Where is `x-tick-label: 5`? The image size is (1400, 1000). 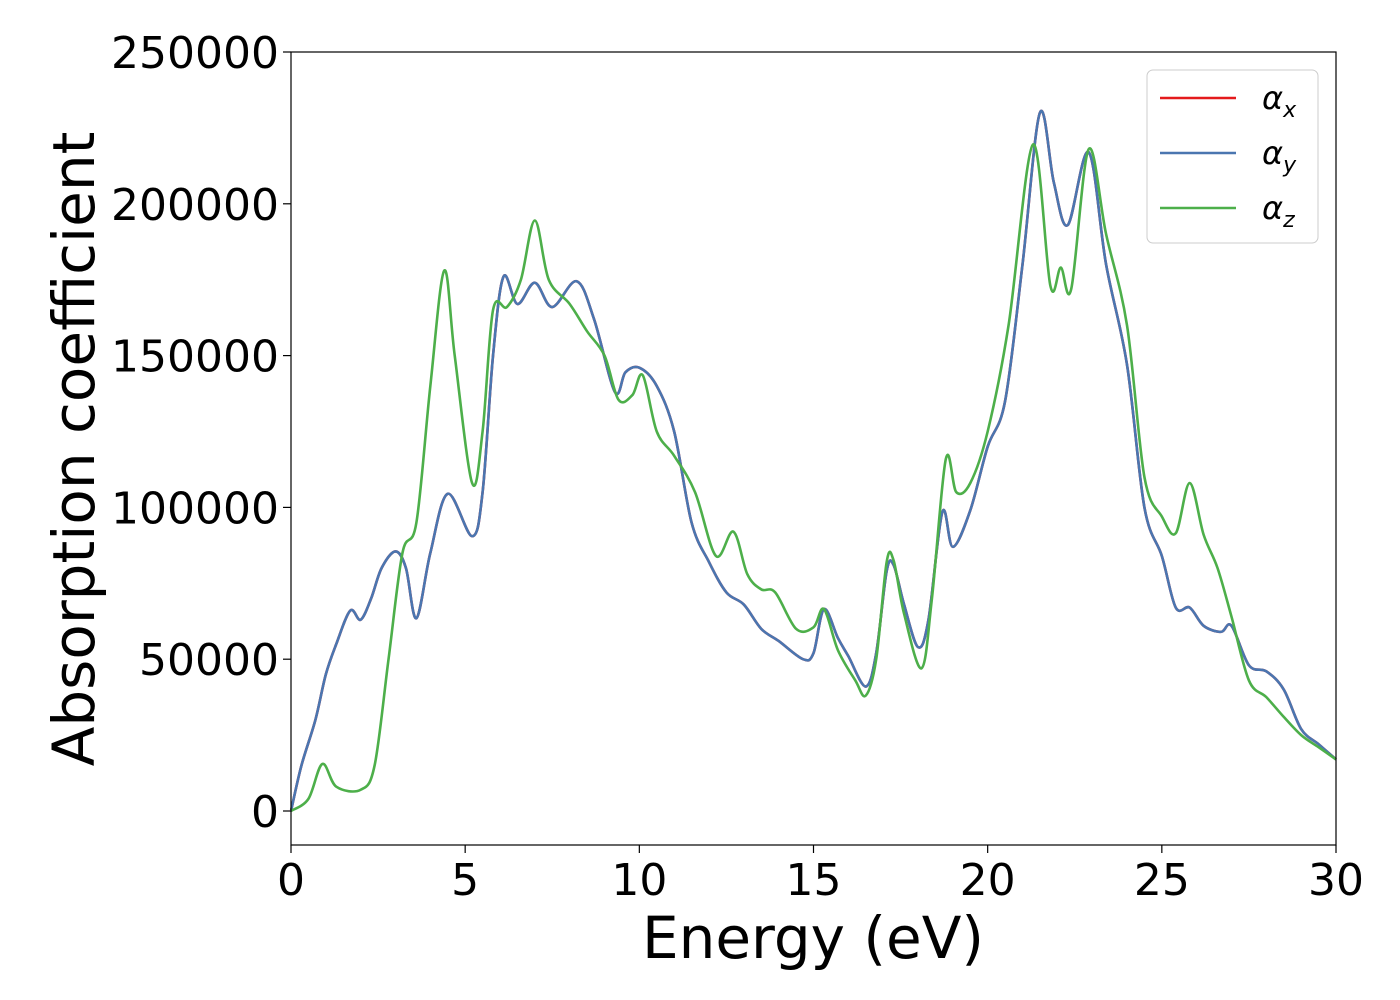 x-tick-label: 5 is located at coordinates (465, 880).